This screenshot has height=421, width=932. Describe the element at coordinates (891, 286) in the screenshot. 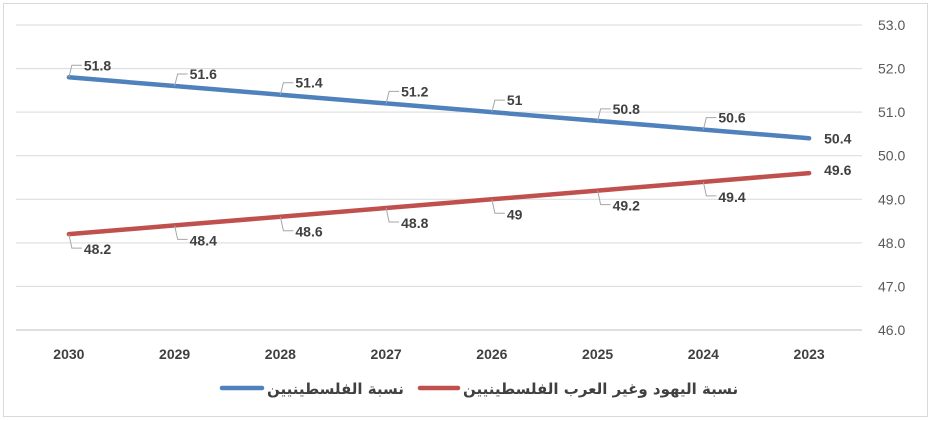

I see `y-tick-label: 47.0` at that location.